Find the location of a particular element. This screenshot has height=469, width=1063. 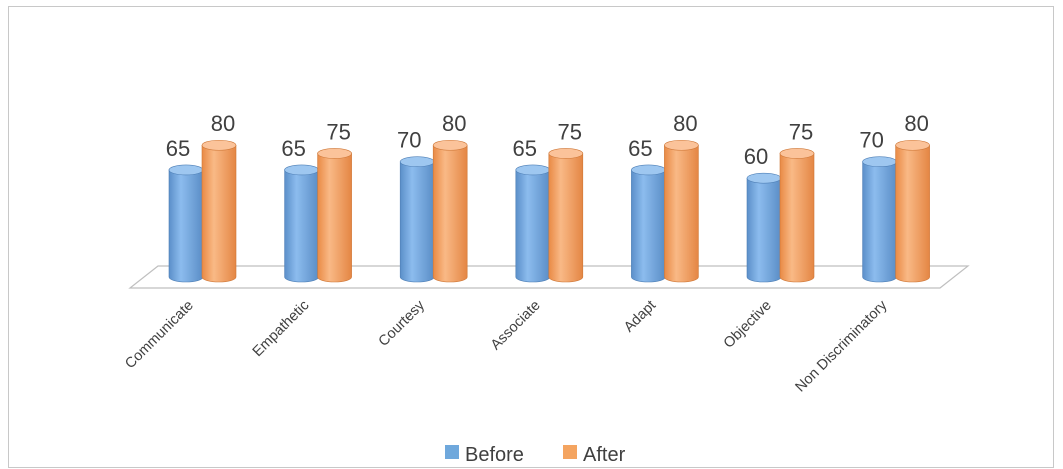

legend-label-after: After is located at coordinates (604, 455).